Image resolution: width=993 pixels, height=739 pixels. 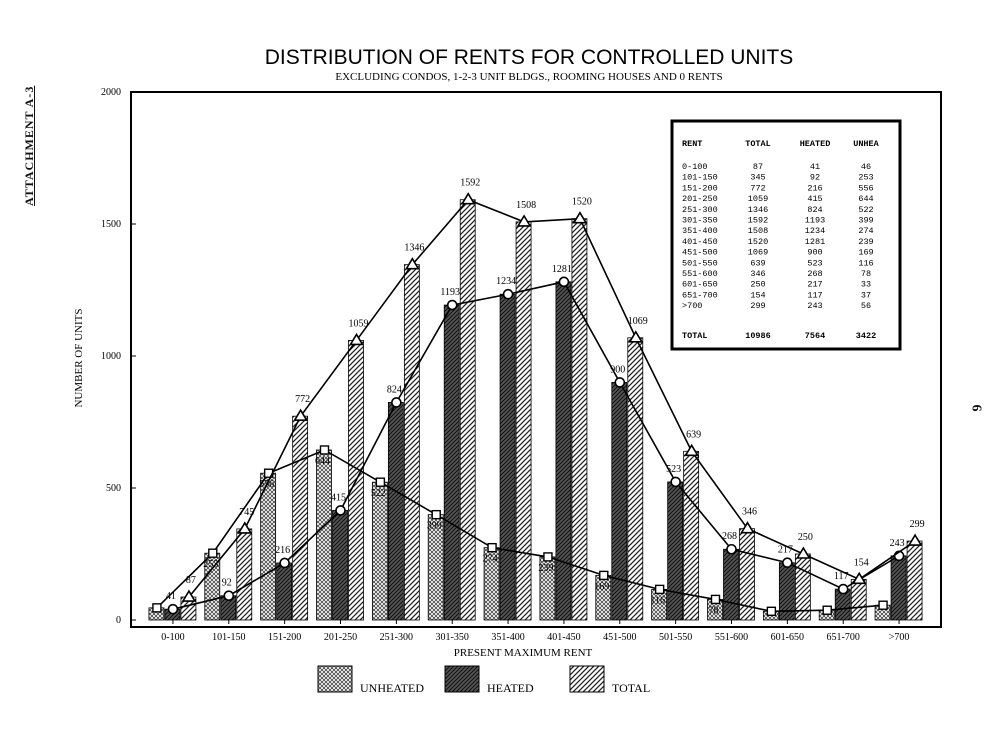 What do you see at coordinates (758, 253) in the screenshot?
I see `table-cell: 1069` at bounding box center [758, 253].